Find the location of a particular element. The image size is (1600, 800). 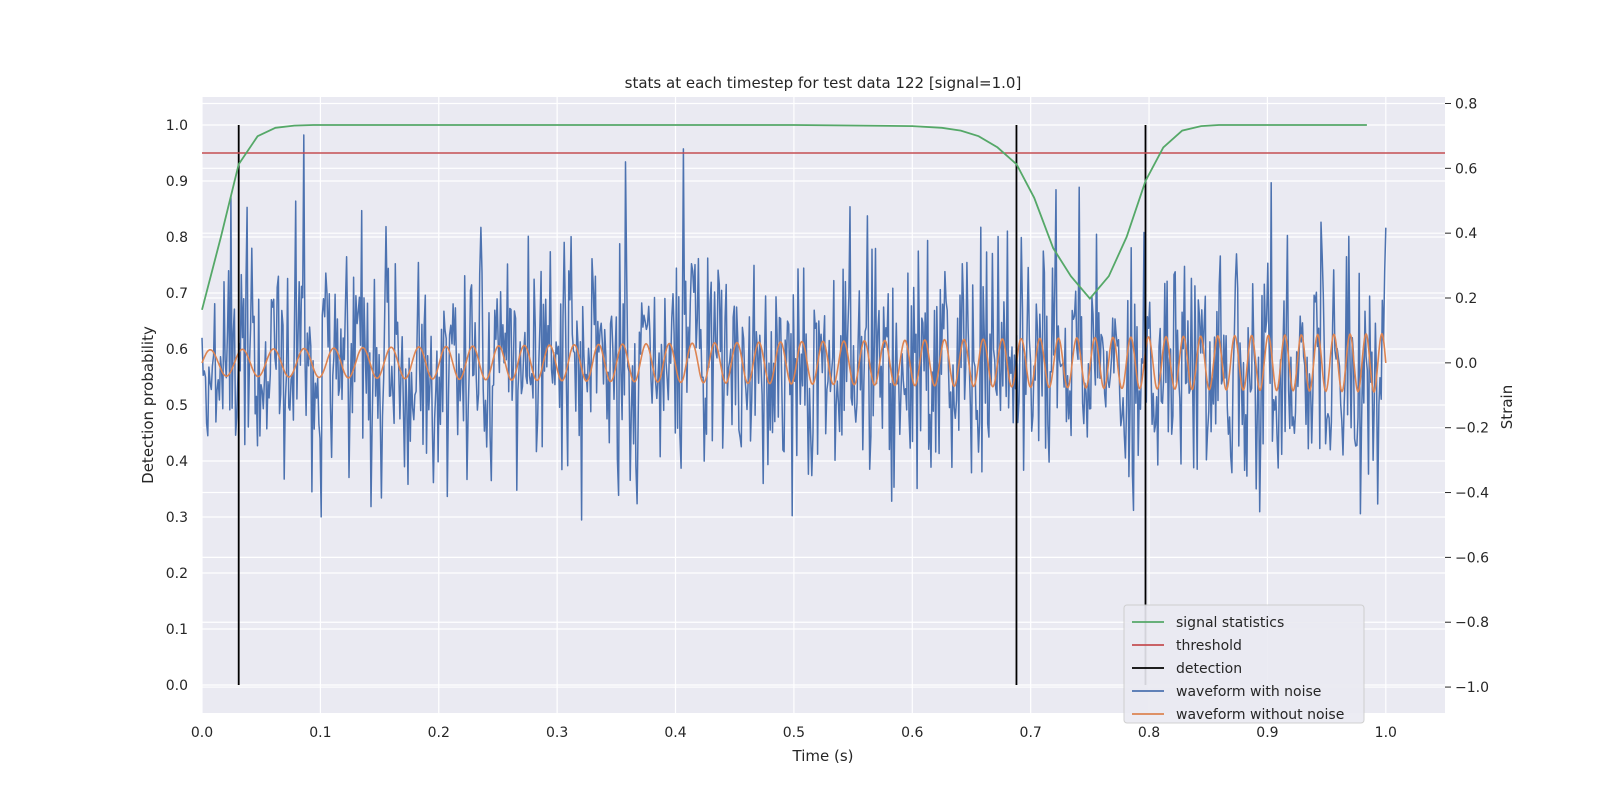

x-tick-label-1: 0.1 is located at coordinates (320, 733).